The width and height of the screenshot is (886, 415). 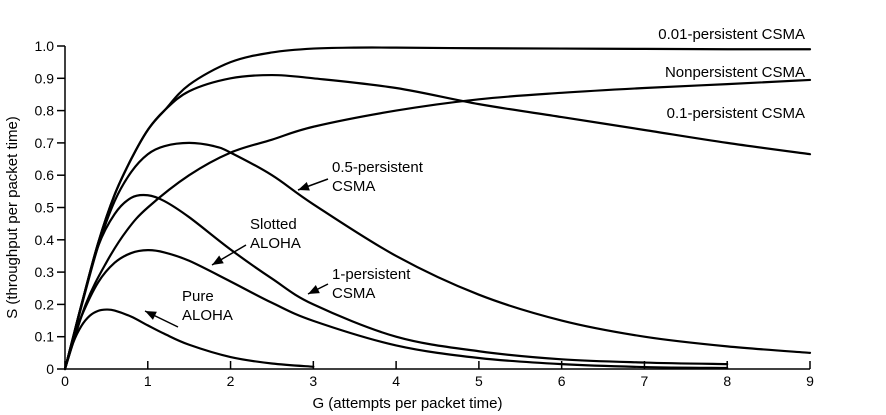 What do you see at coordinates (148, 381) in the screenshot?
I see `x-tick-label: 1` at bounding box center [148, 381].